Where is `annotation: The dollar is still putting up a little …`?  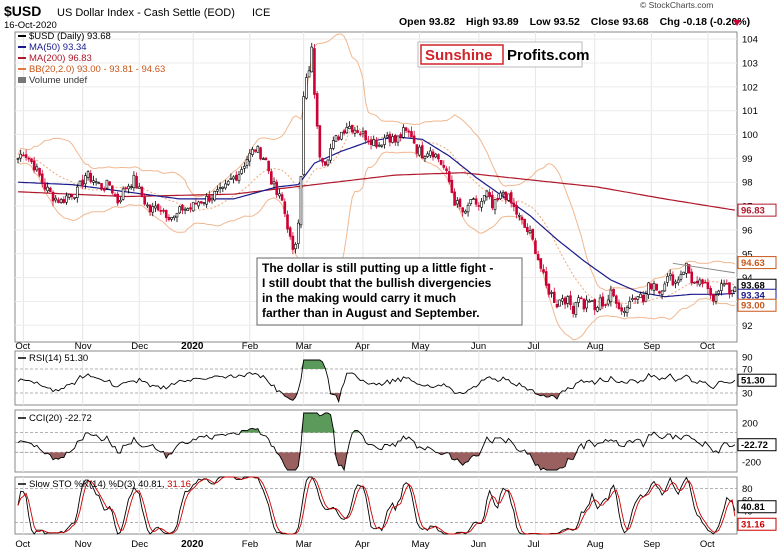
annotation: The dollar is still putting up a little … is located at coordinates (389, 291).